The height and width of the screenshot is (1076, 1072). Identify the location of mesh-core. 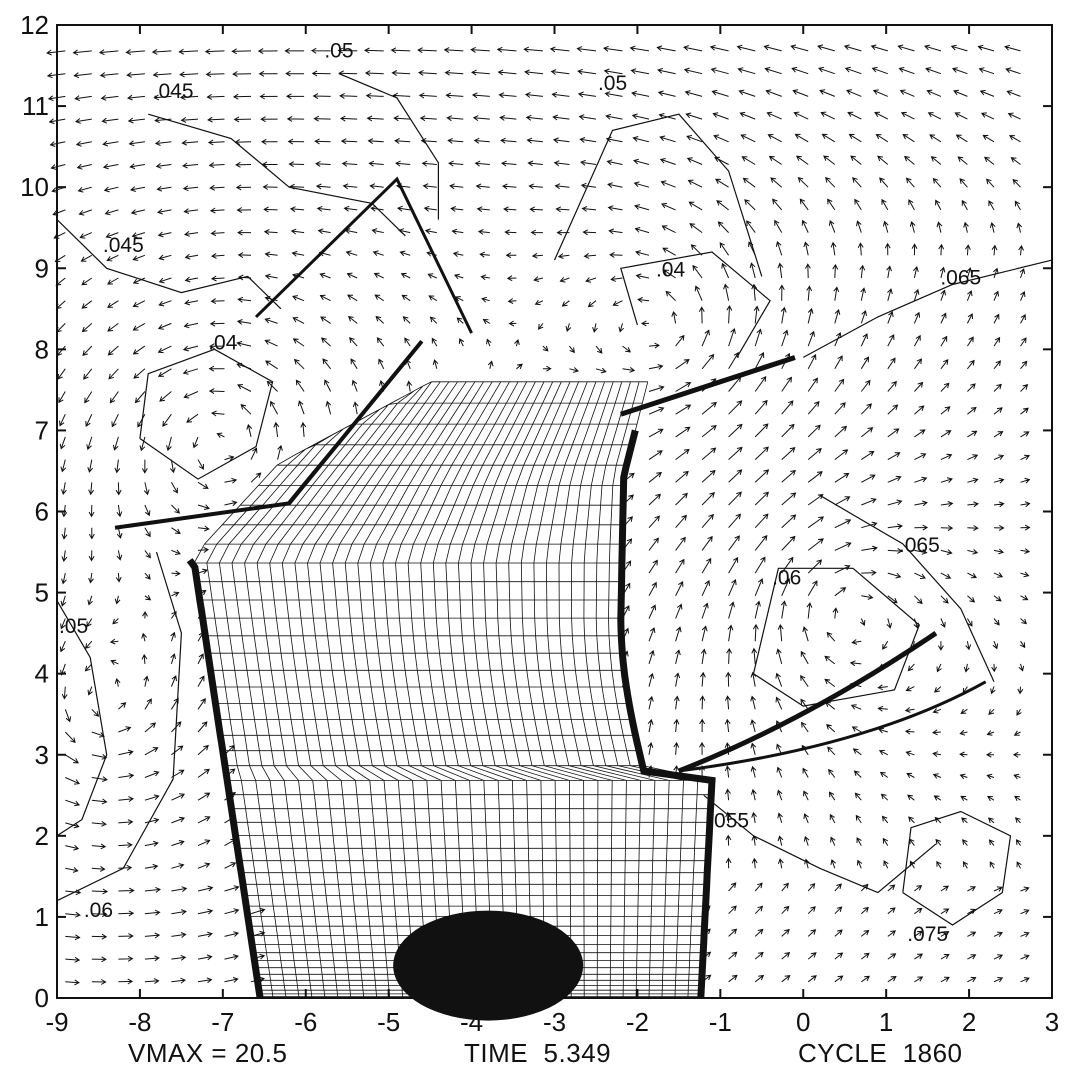
(488, 965).